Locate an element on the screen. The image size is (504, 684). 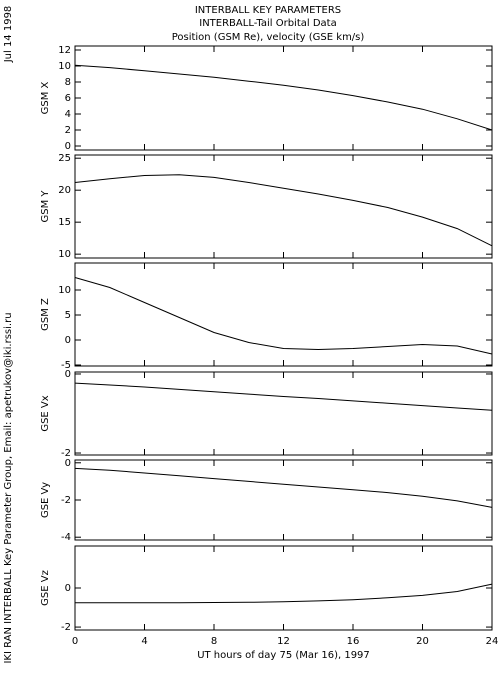
y-axis-label: GSE Vz is located at coordinates (45, 588).